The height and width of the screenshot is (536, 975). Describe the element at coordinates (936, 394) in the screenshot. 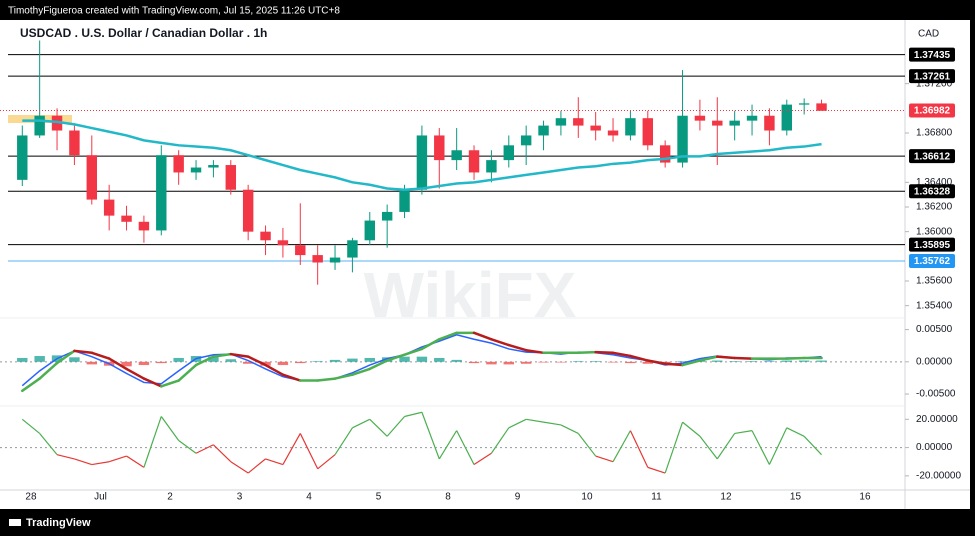

I see `y-tick-label: -0.00500` at that location.